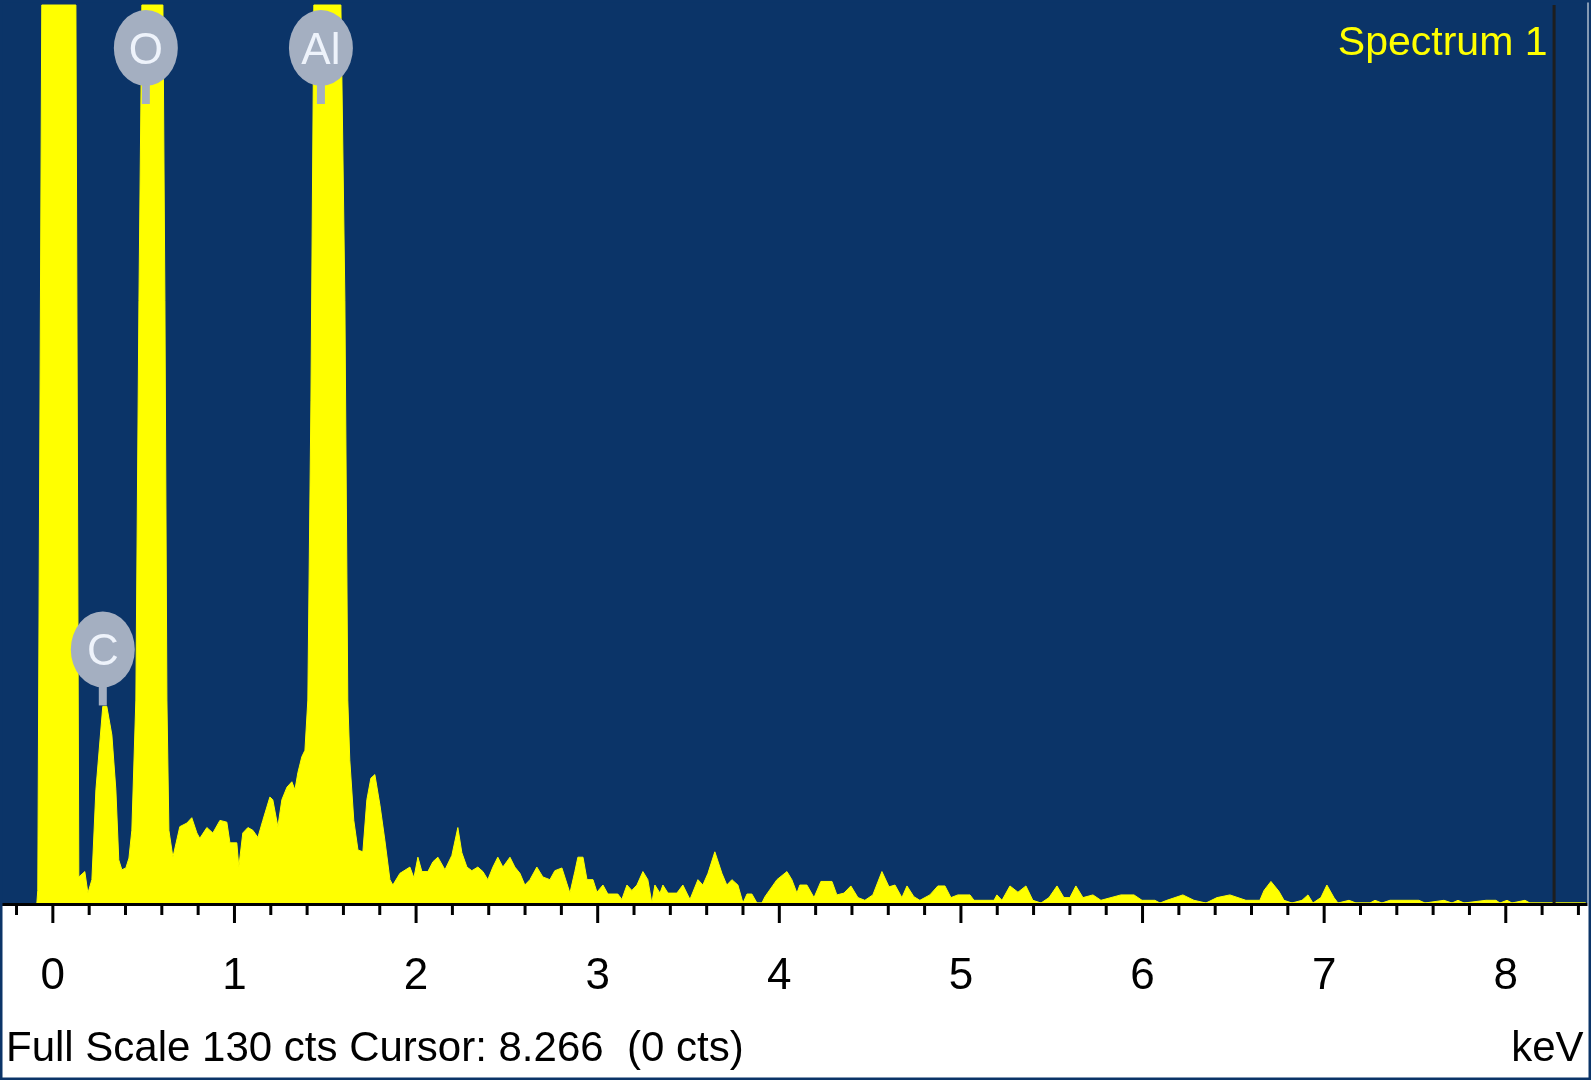 The image size is (1591, 1080). Describe the element at coordinates (145, 48) in the screenshot. I see `annotation: O` at that location.